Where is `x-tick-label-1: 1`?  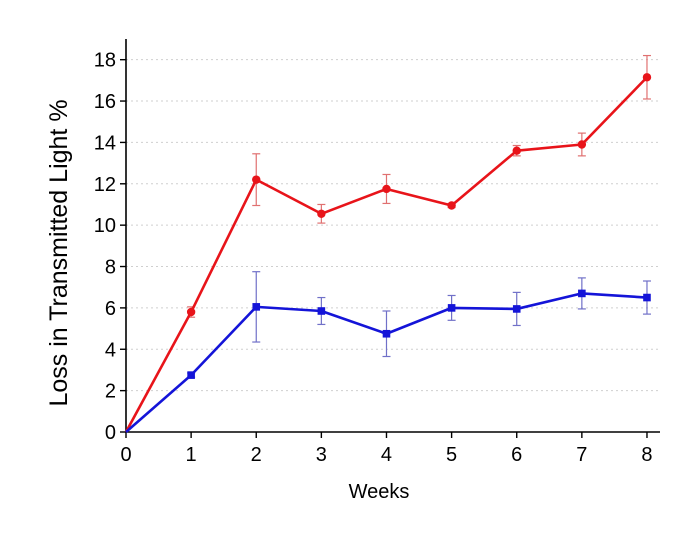
x-tick-label-1: 1 is located at coordinates (191, 455).